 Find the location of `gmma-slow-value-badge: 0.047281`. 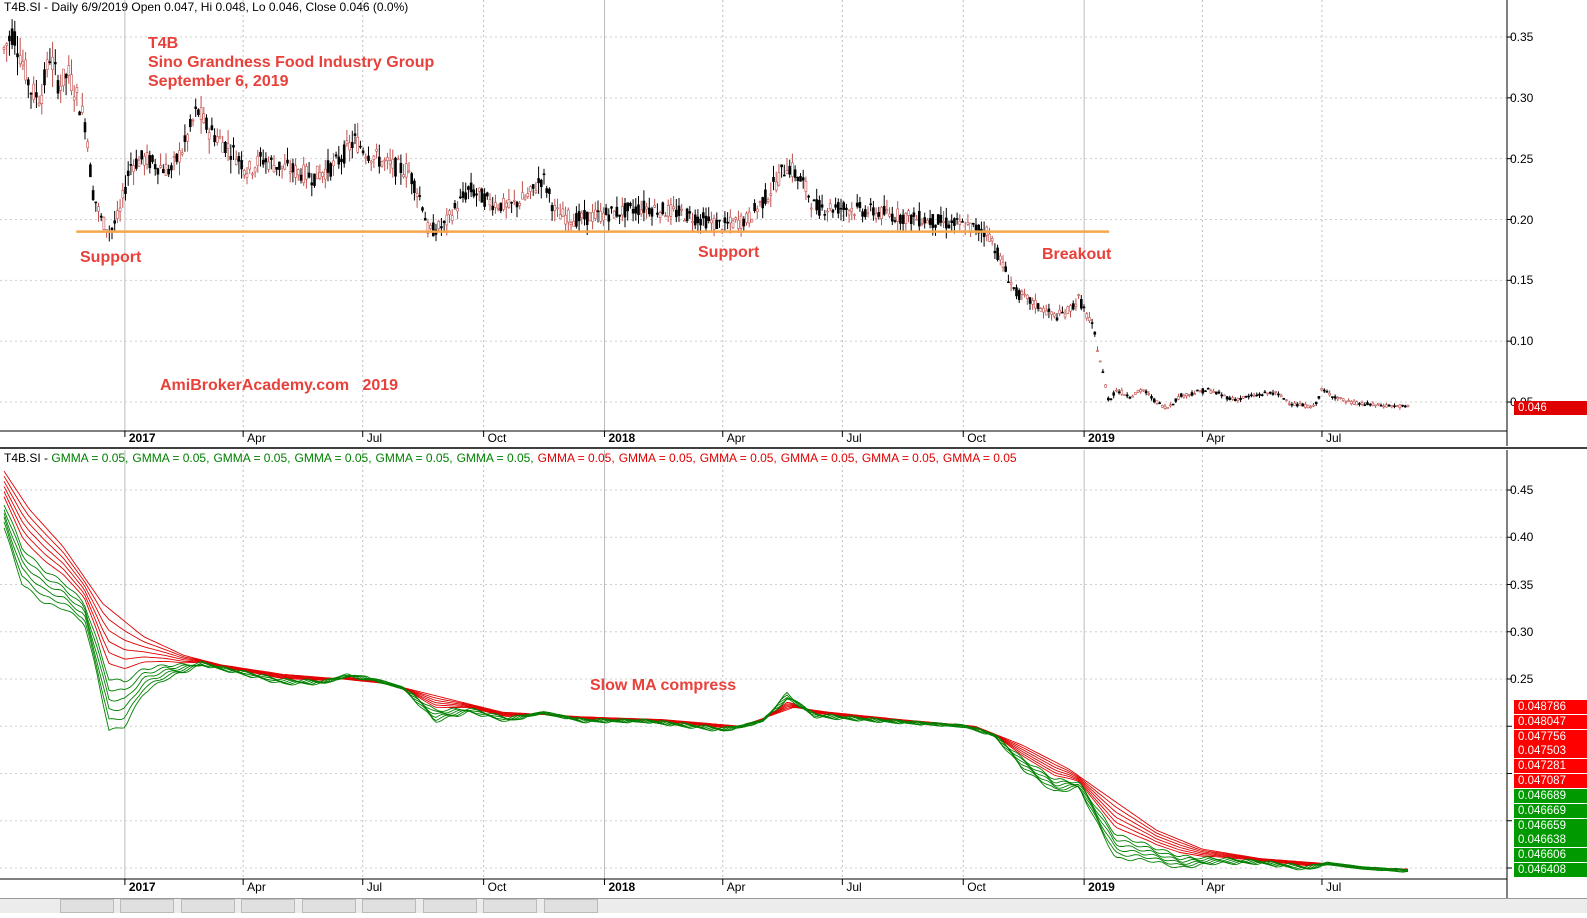

gmma-slow-value-badge: 0.047281 is located at coordinates (1550, 766).